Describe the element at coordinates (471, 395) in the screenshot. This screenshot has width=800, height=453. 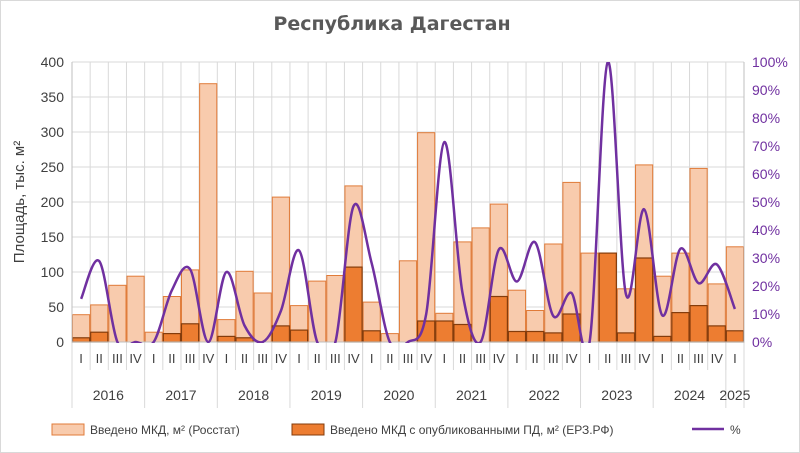
I see `year-label: 2021` at that location.